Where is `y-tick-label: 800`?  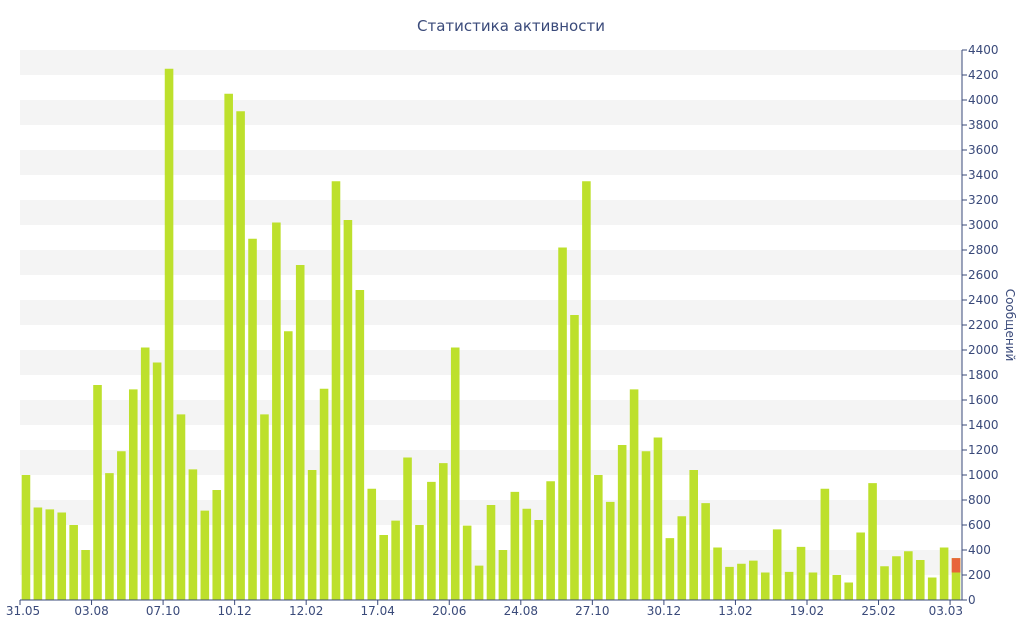
y-tick-label: 800 is located at coordinates (979, 500).